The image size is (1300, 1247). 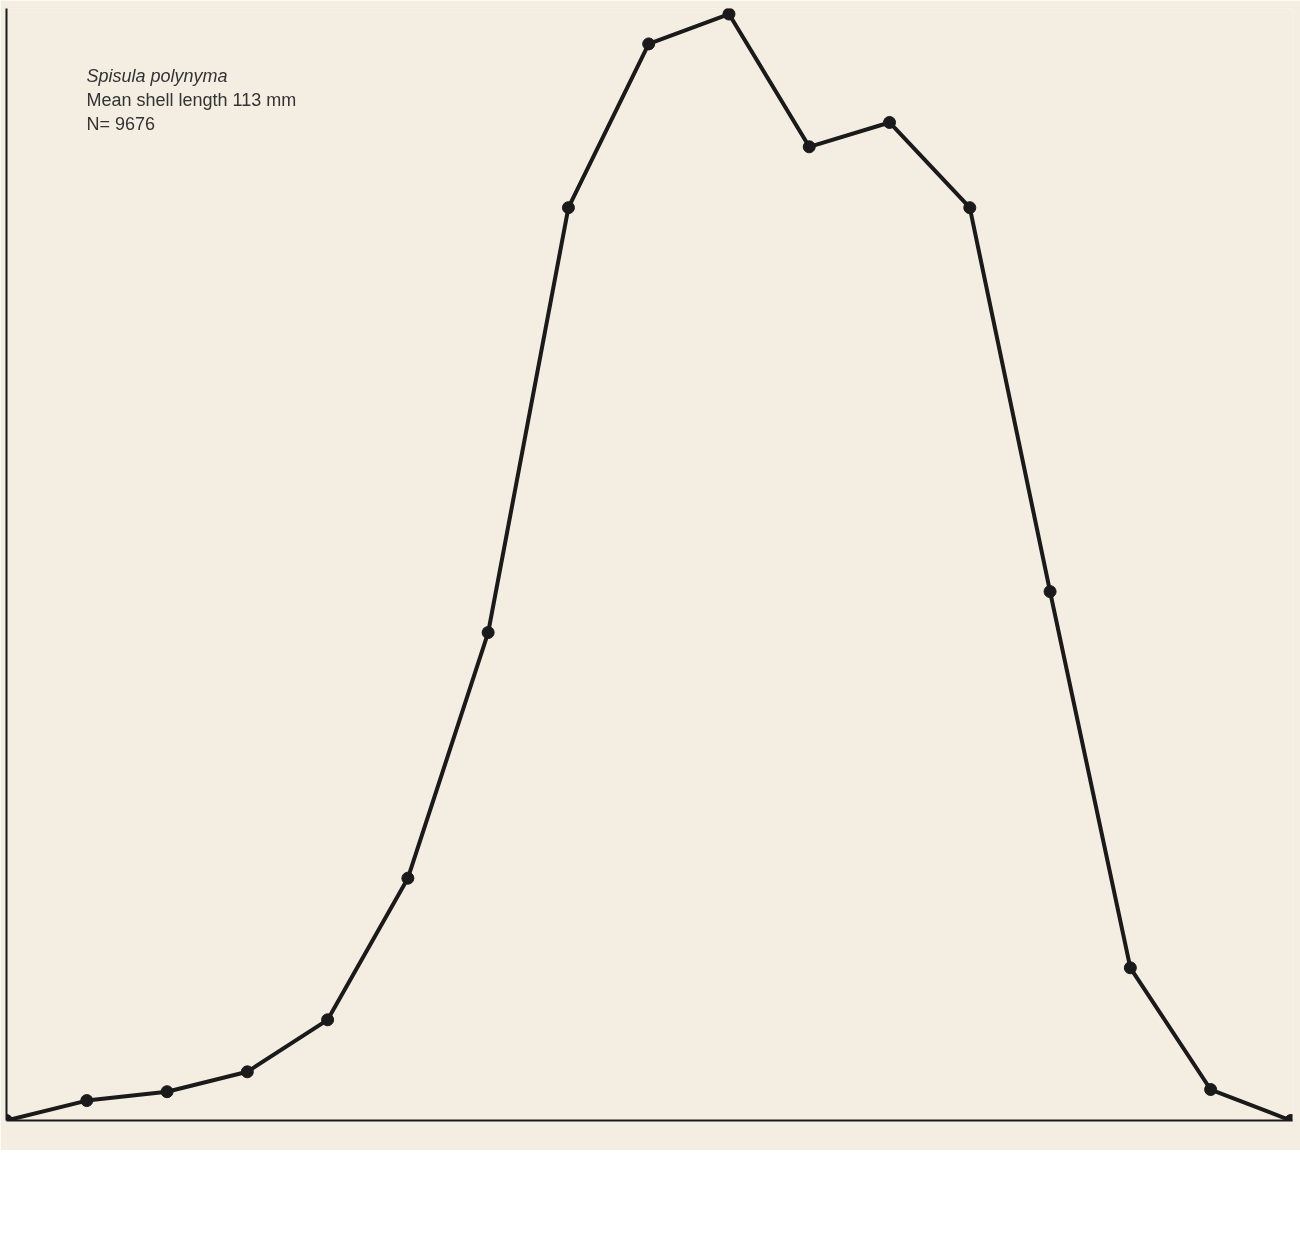 I want to click on annotation: Spisula polynyma, so click(x=157, y=75).